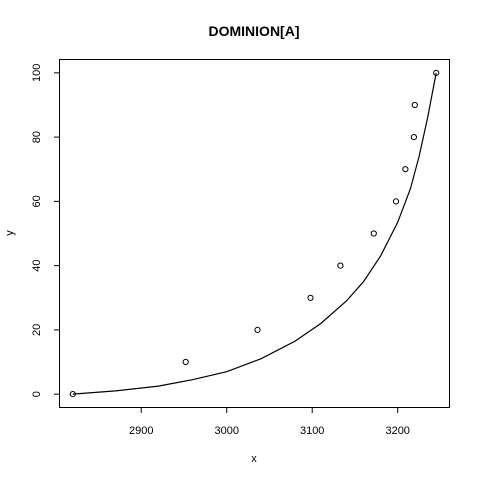 The image size is (480, 480). I want to click on y-tick-label: 20, so click(37, 330).